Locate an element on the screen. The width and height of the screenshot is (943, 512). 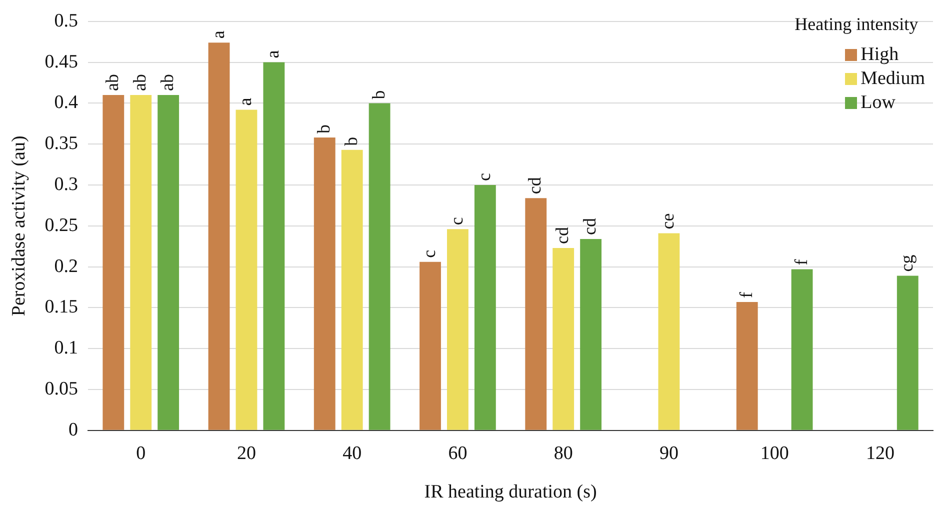
x-tick-label: 20 is located at coordinates (246, 453).